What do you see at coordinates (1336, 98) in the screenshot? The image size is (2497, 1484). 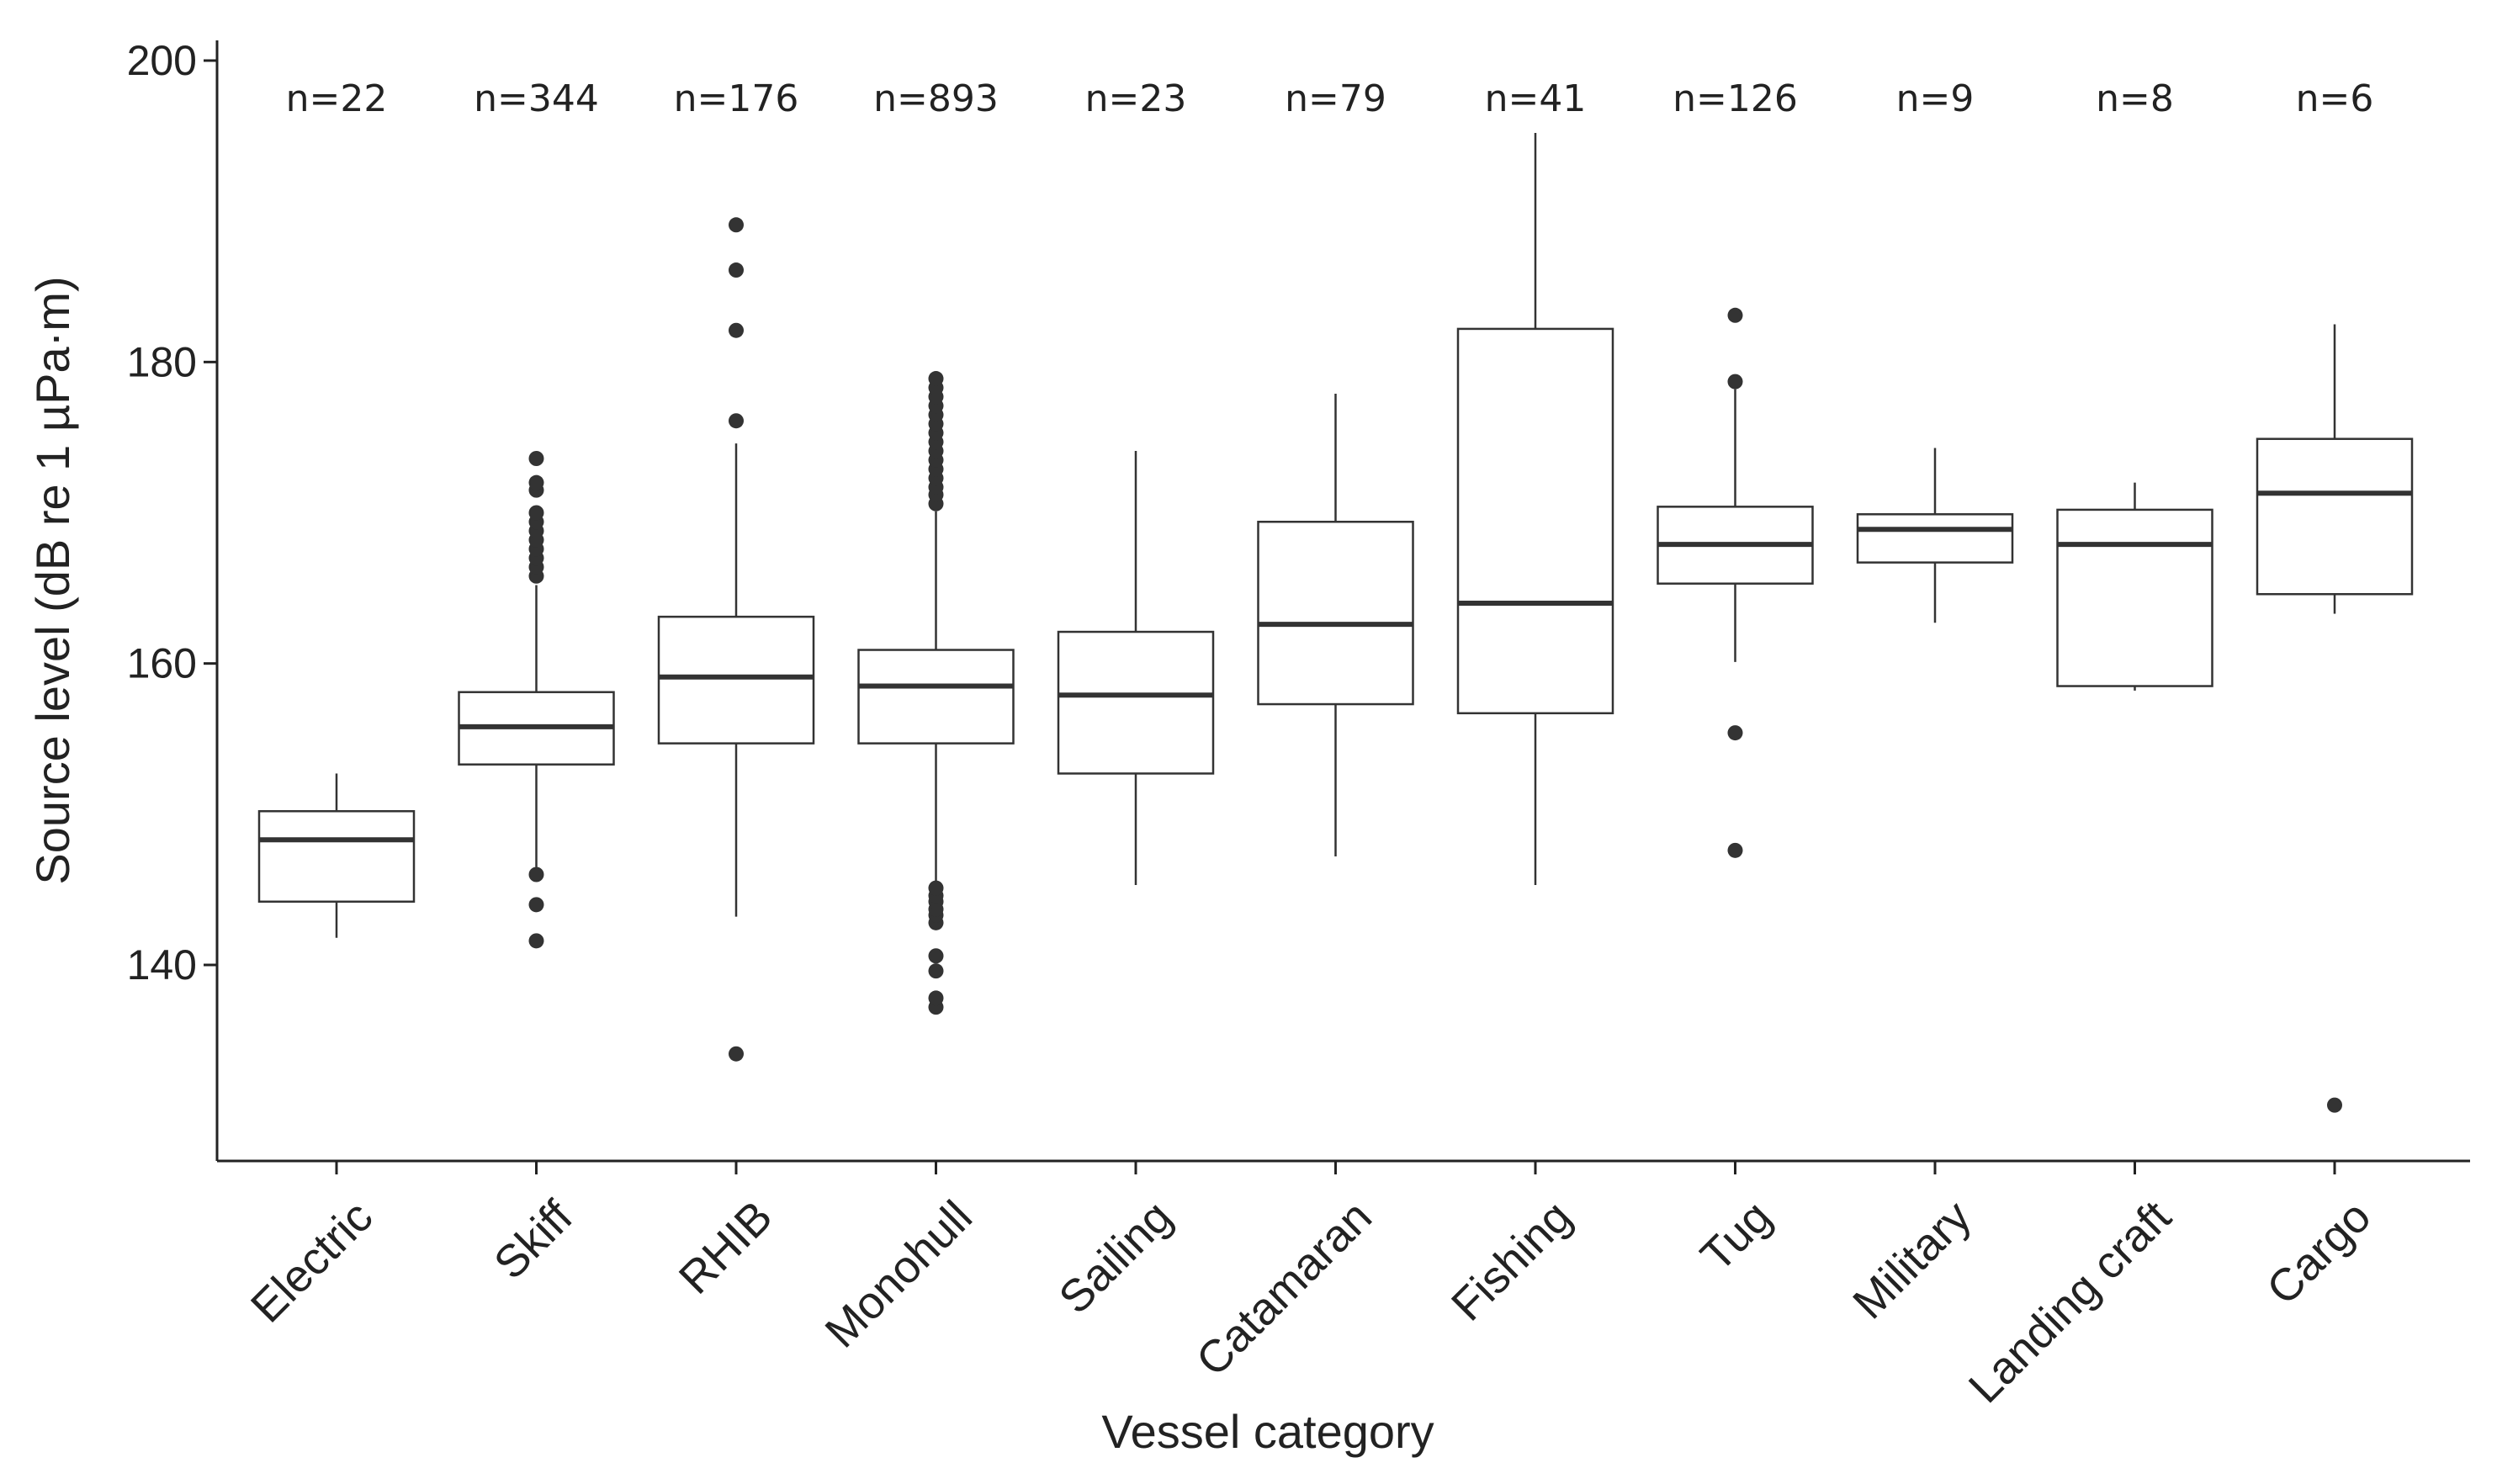 I see `sample-size-label: n=79` at bounding box center [1336, 98].